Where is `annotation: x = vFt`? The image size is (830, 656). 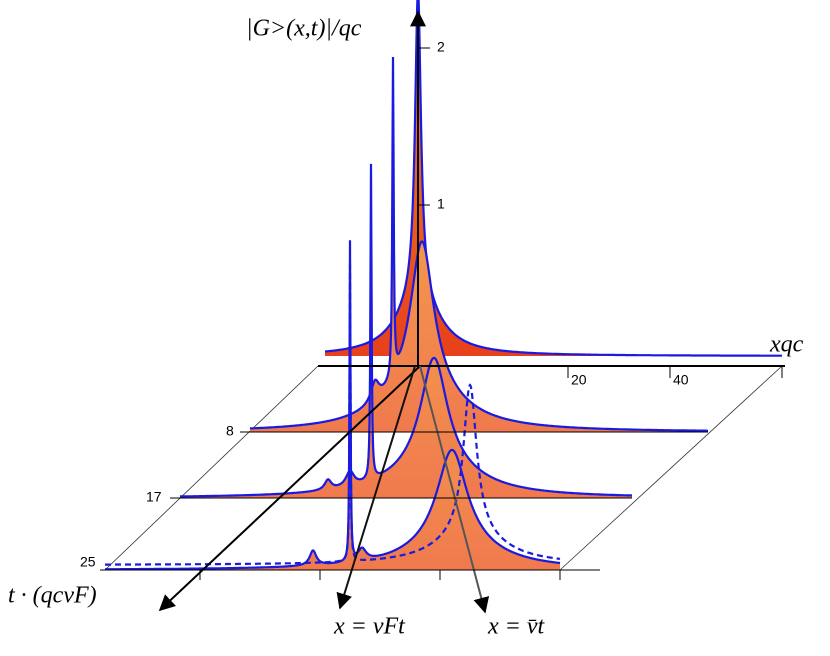 annotation: x = vFt is located at coordinates (369, 627).